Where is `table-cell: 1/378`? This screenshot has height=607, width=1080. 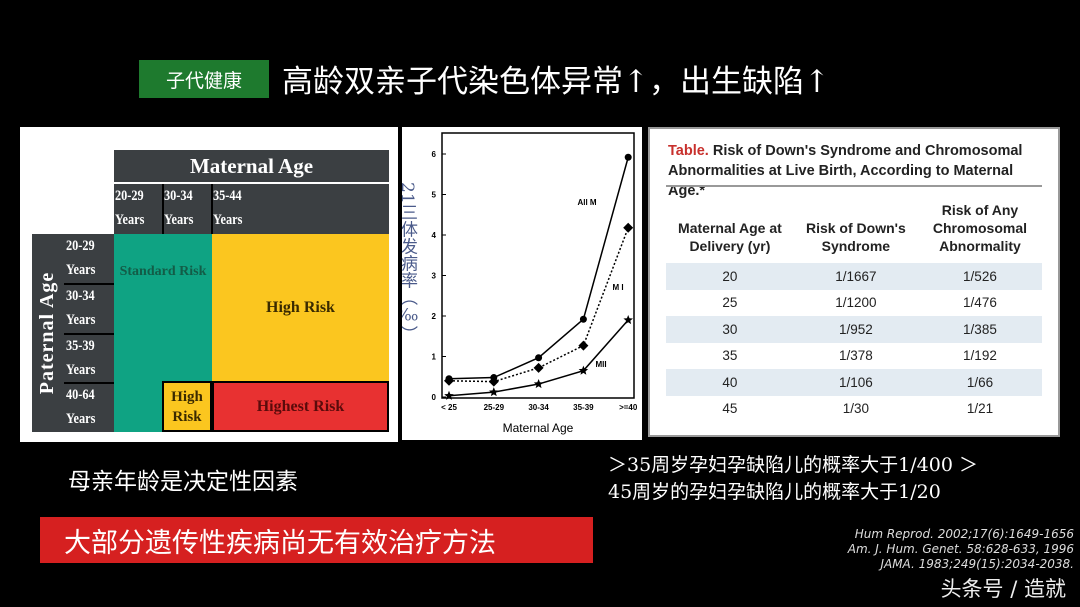
table-cell: 1/378 is located at coordinates (855, 356).